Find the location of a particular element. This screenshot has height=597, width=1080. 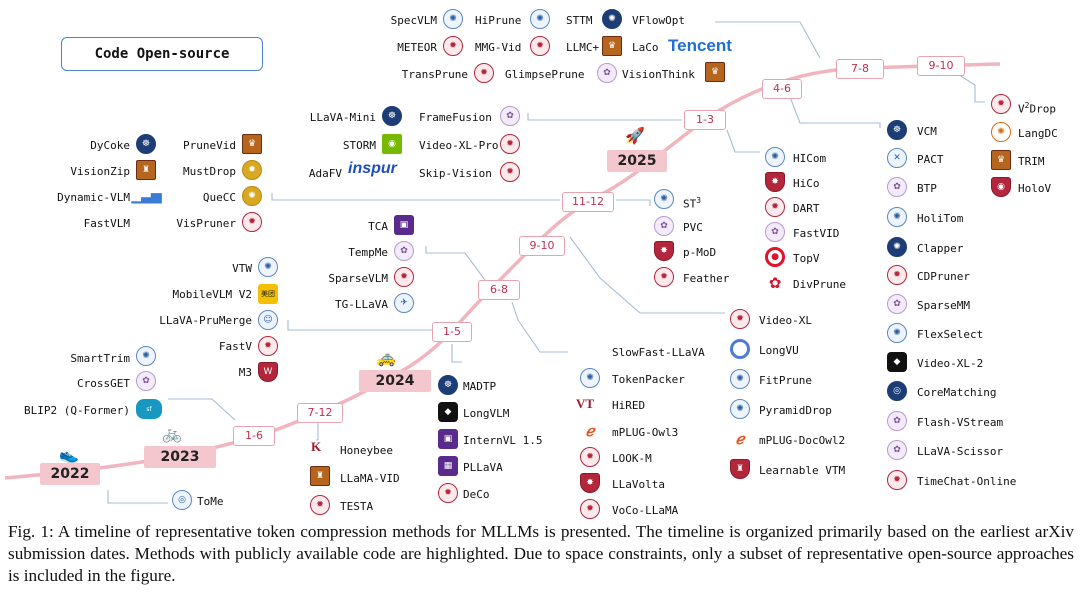

meituan-logo-icon: 美团 is located at coordinates (268, 294).